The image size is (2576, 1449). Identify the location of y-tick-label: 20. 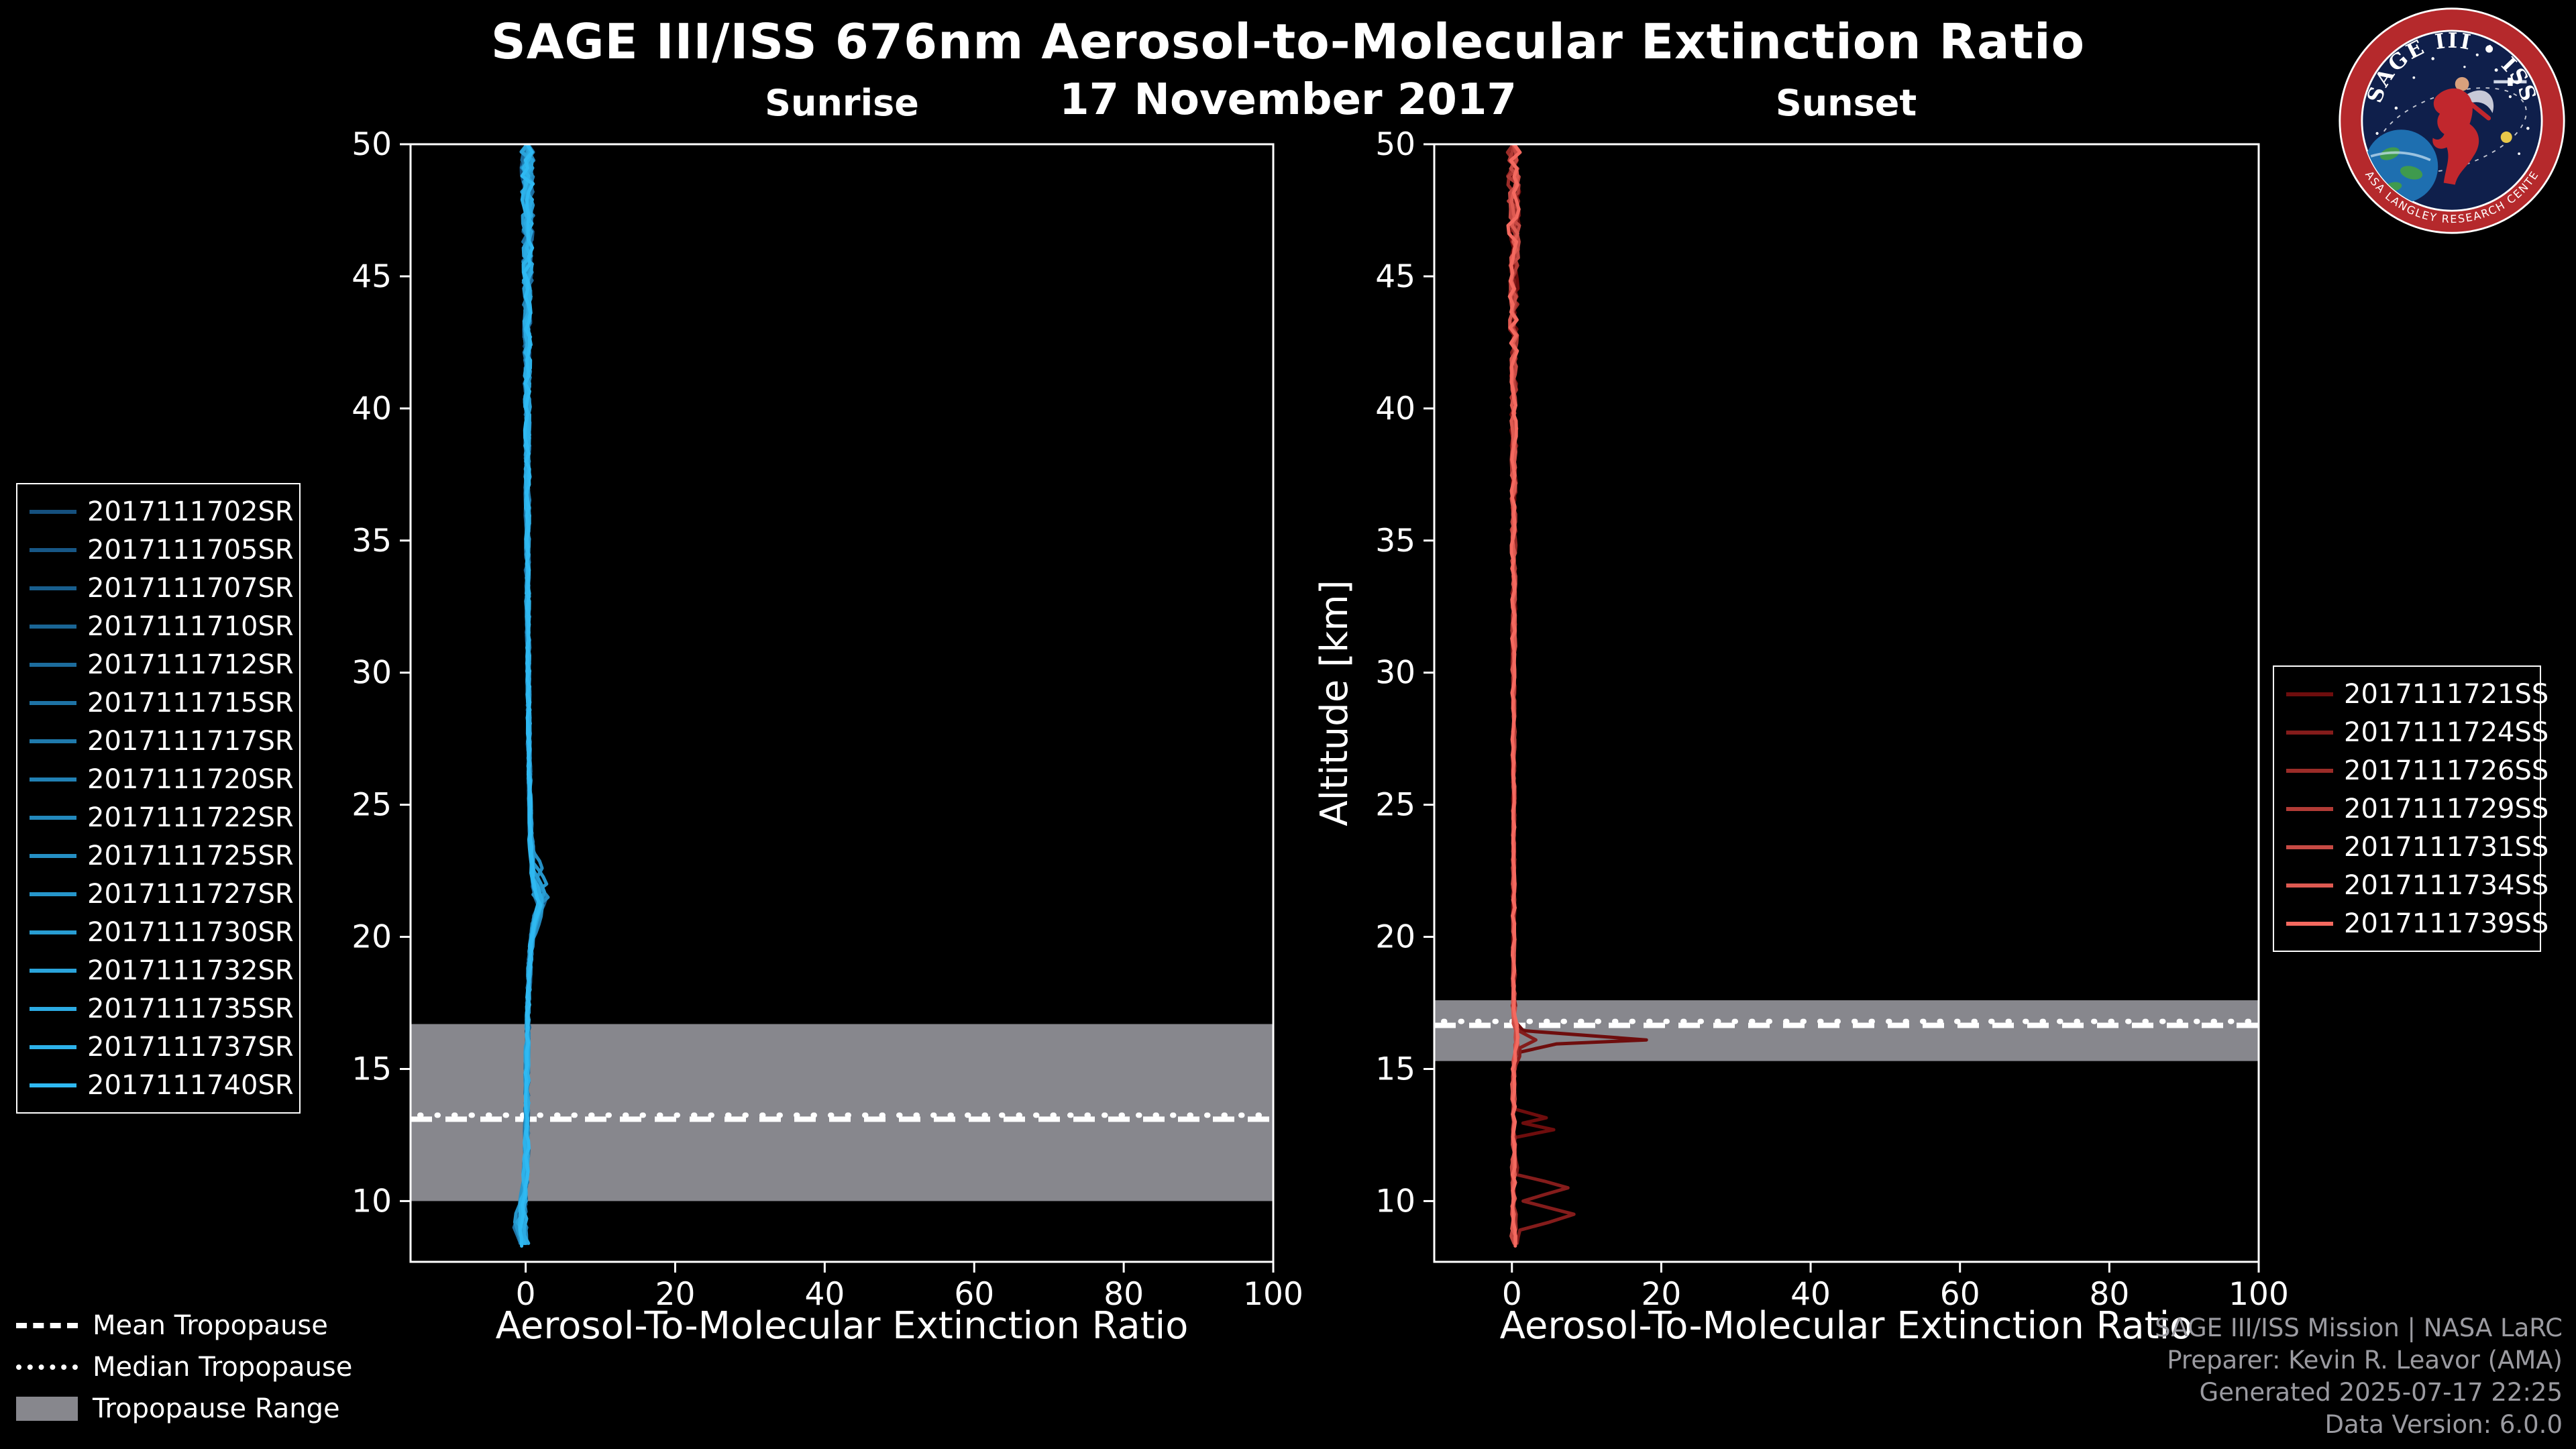
(372, 937).